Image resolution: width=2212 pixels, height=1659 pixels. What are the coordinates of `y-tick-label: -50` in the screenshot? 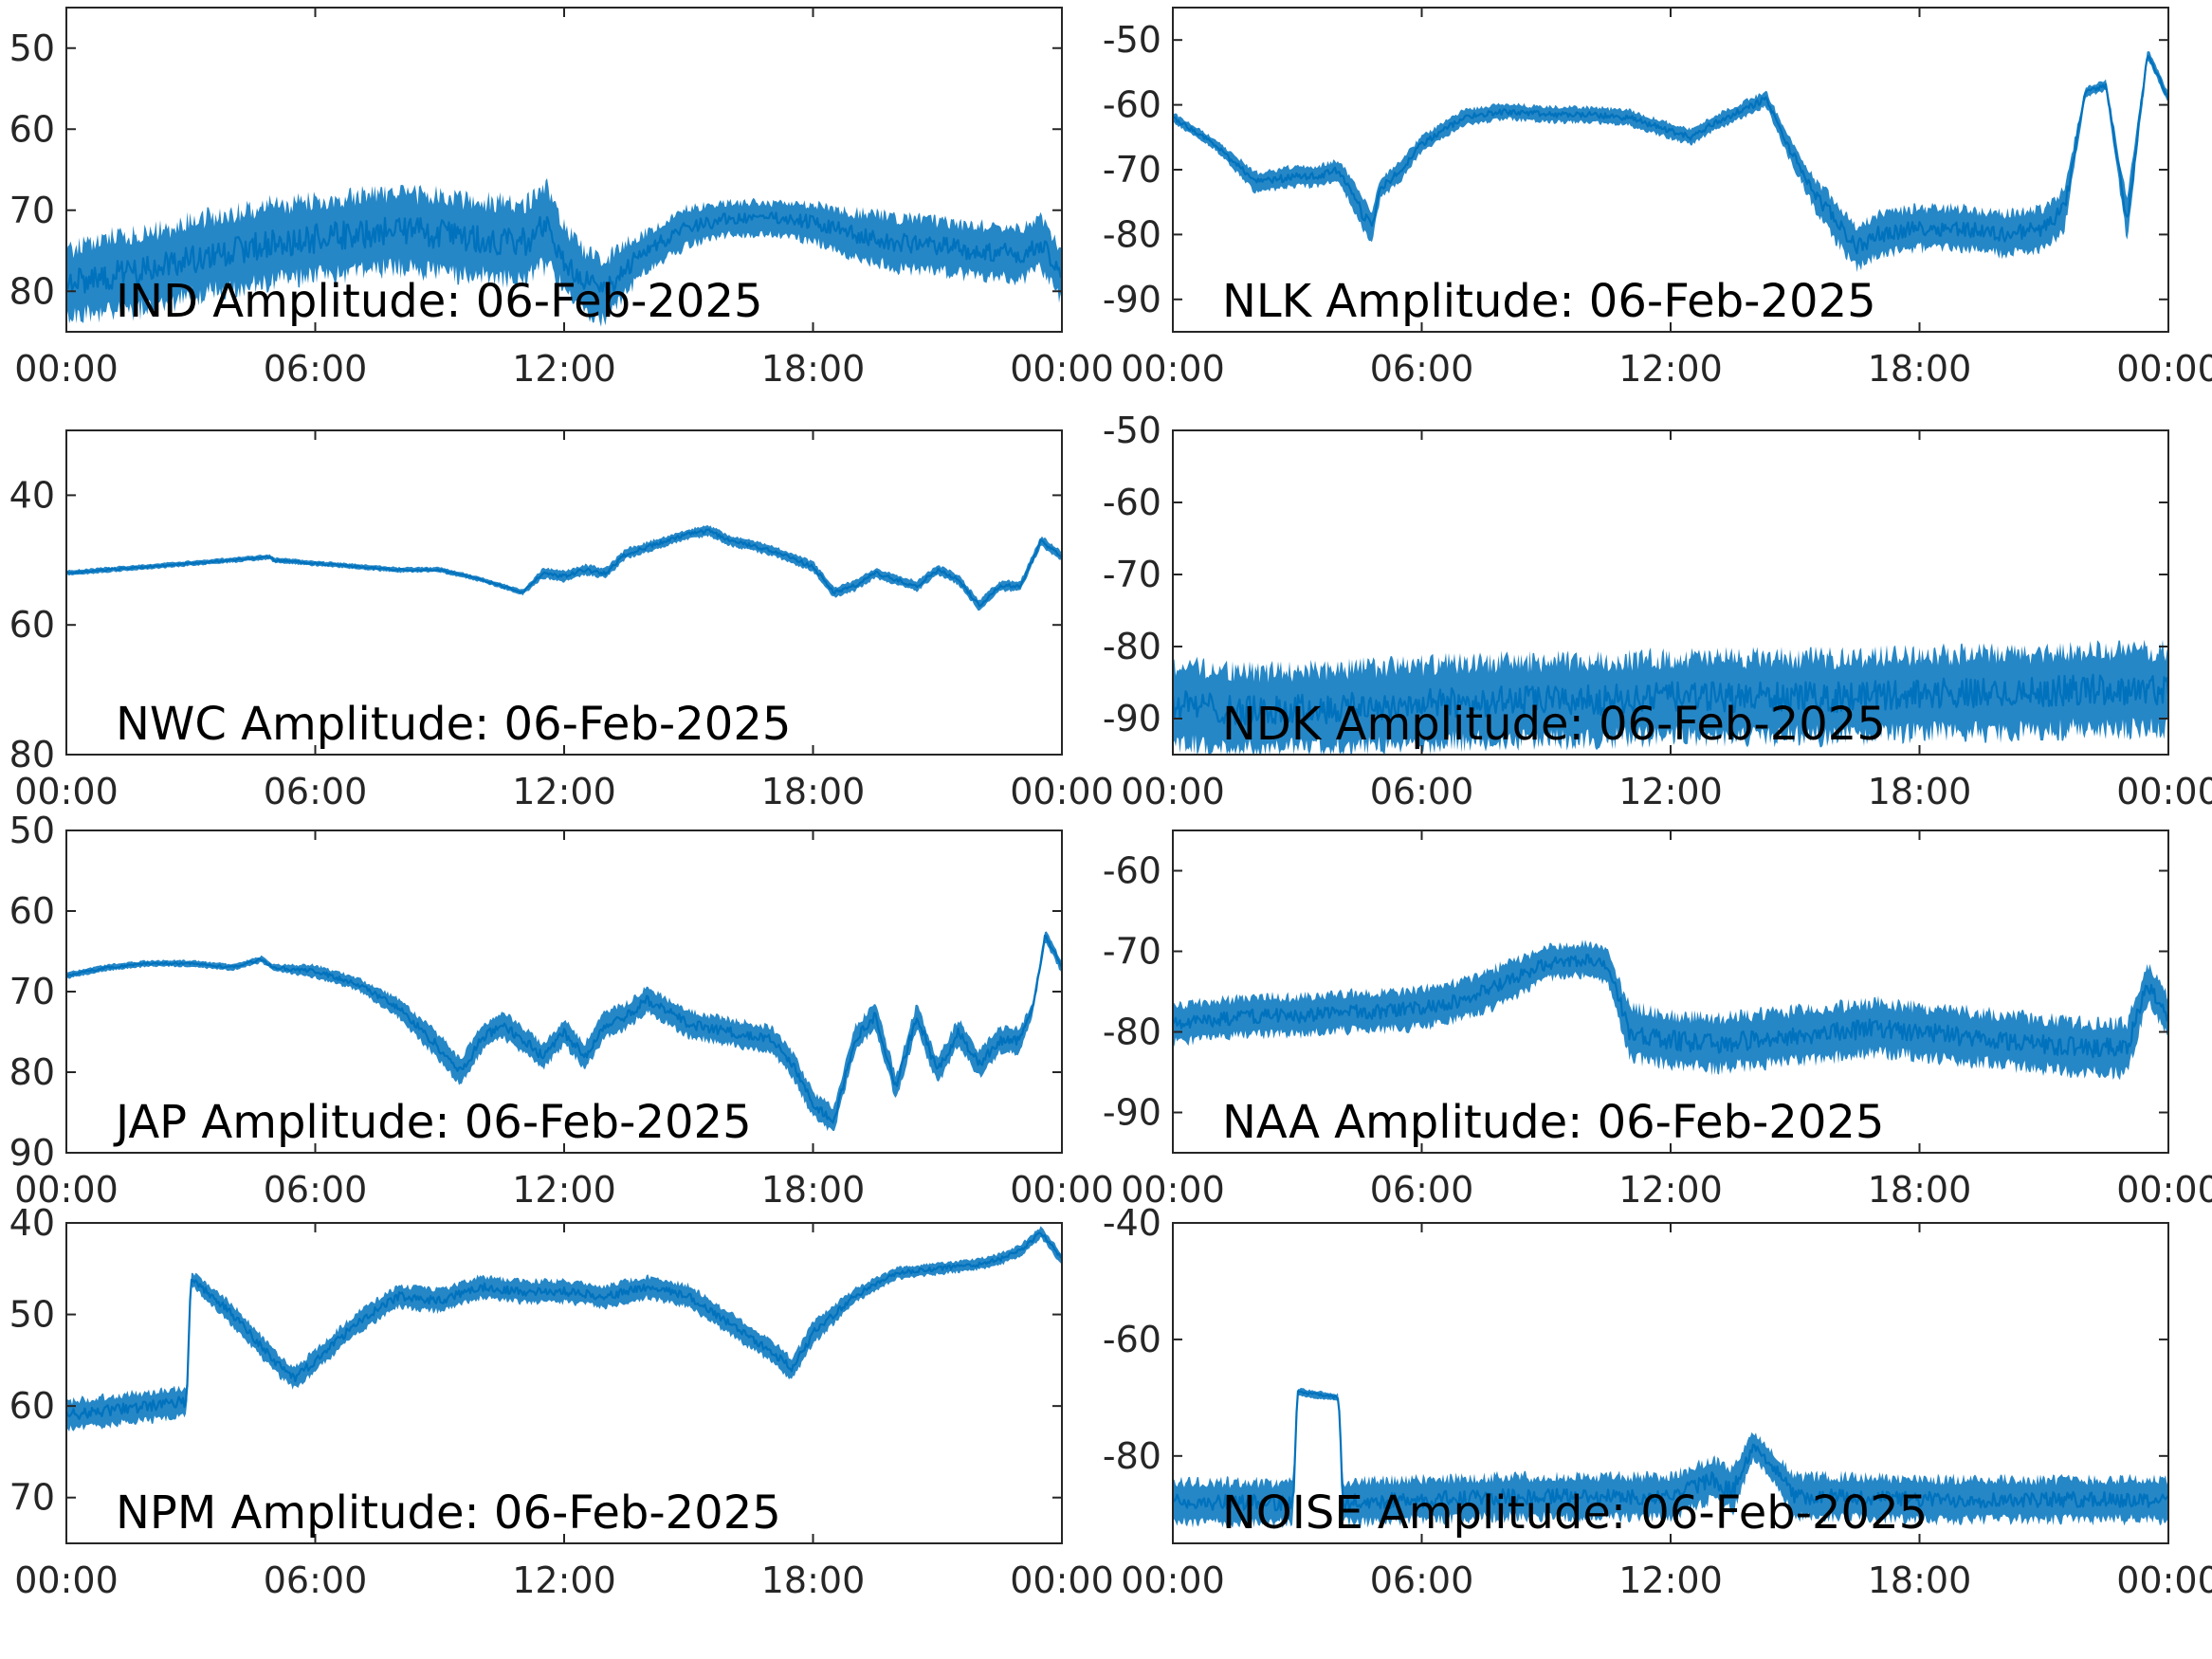 It's located at (1132, 40).